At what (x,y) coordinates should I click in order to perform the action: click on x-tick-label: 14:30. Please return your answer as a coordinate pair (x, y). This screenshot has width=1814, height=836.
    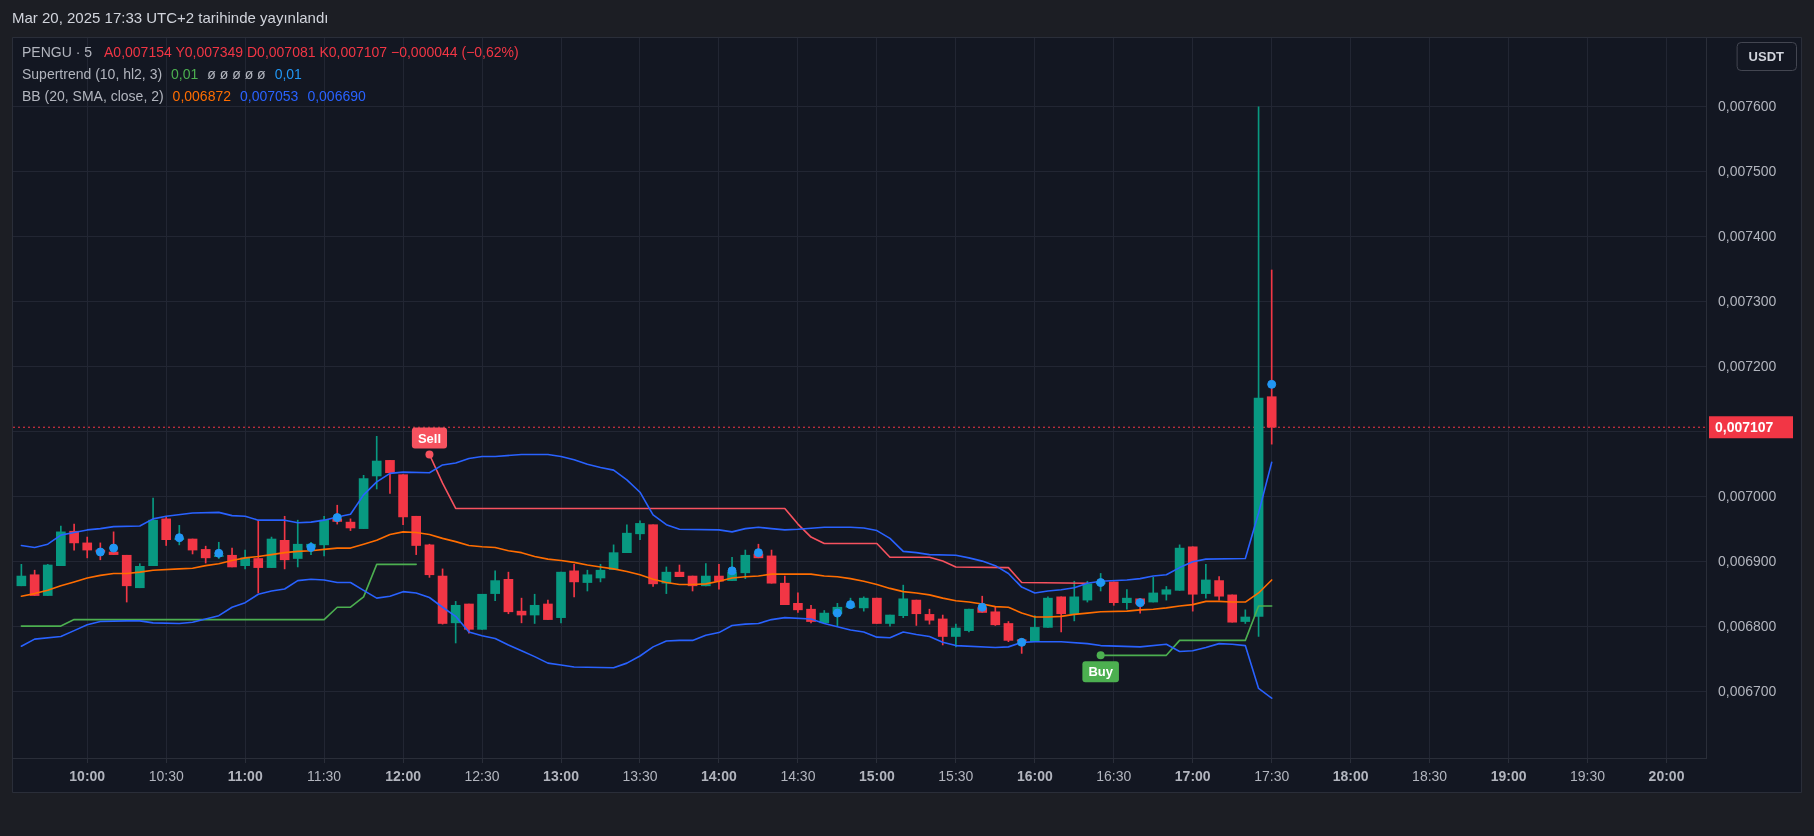
    Looking at the image, I should click on (798, 776).